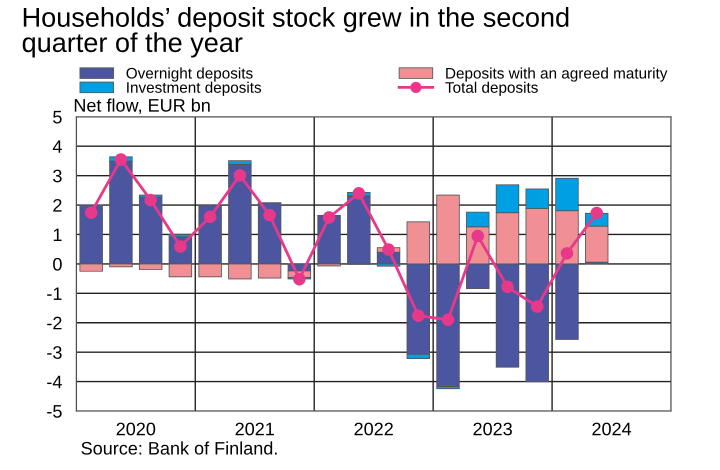 The width and height of the screenshot is (720, 470). Describe the element at coordinates (136, 429) in the screenshot. I see `x-tick-label: 2020` at that location.